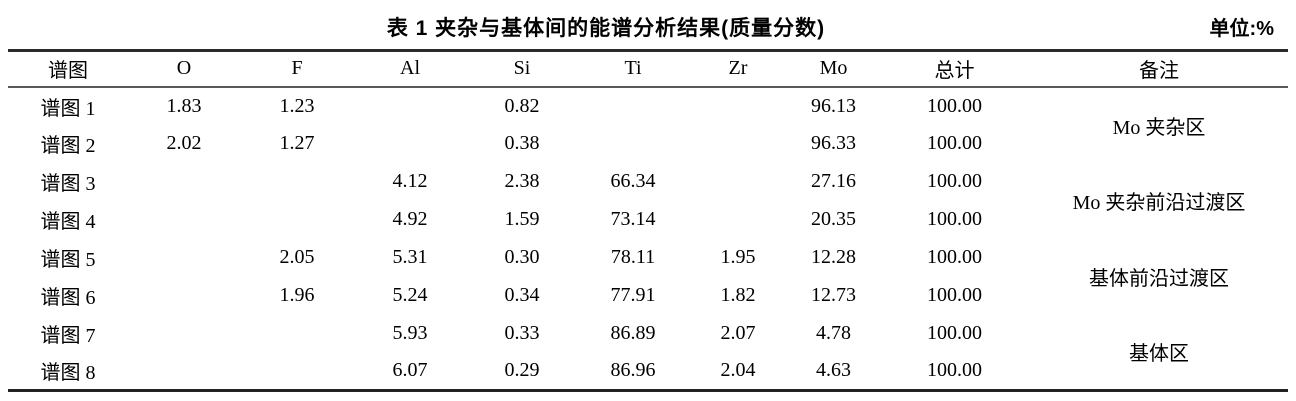  Describe the element at coordinates (633, 181) in the screenshot. I see `table-cell: 66.34` at that location.